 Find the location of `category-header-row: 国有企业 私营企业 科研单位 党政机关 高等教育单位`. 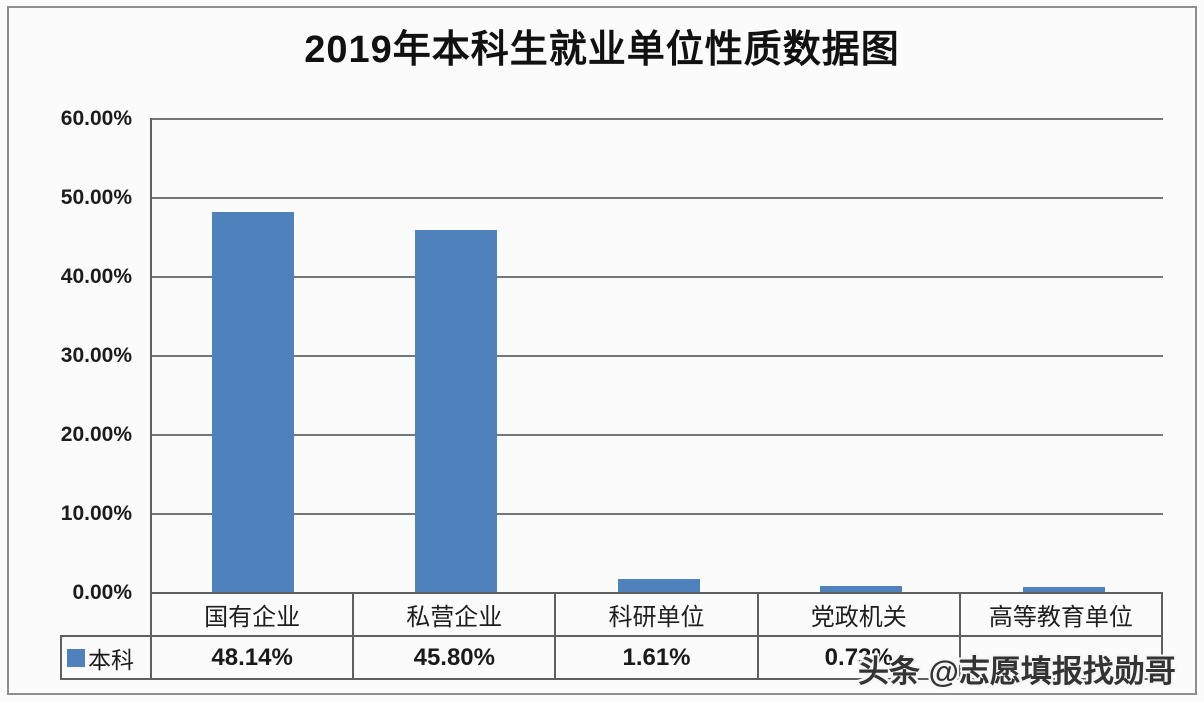

category-header-row: 国有企业 私营企业 科研单位 党政机关 高等教育单位 is located at coordinates (657, 613).